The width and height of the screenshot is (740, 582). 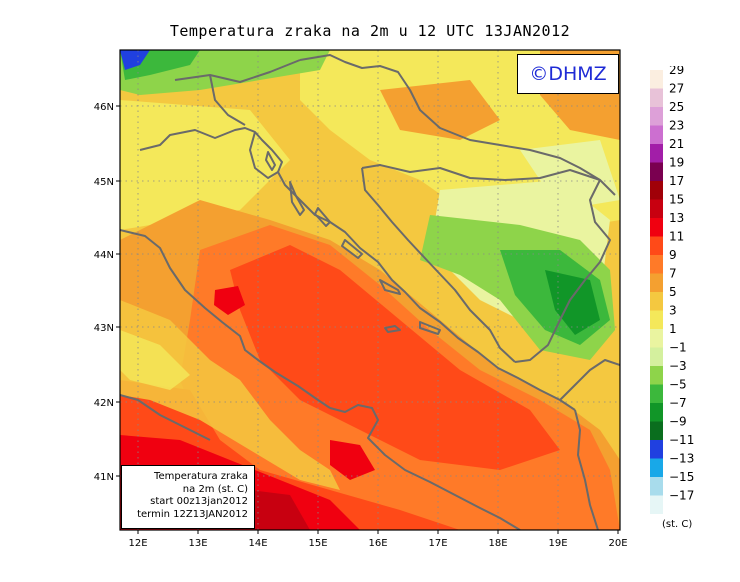 I want to click on lon-label: 14E, so click(x=257, y=543).